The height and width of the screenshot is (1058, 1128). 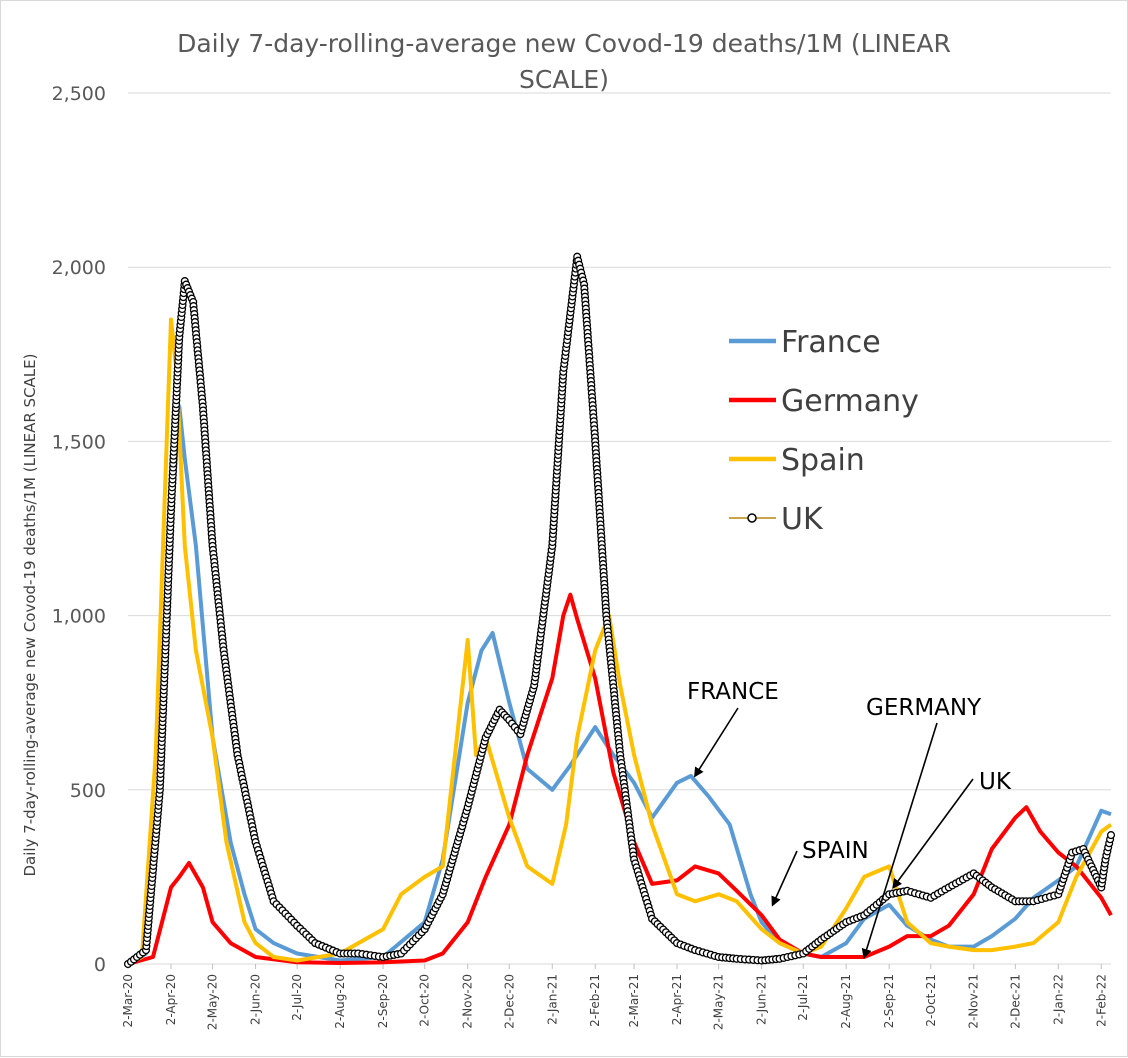 I want to click on uk-marker, so click(x=1111, y=835).